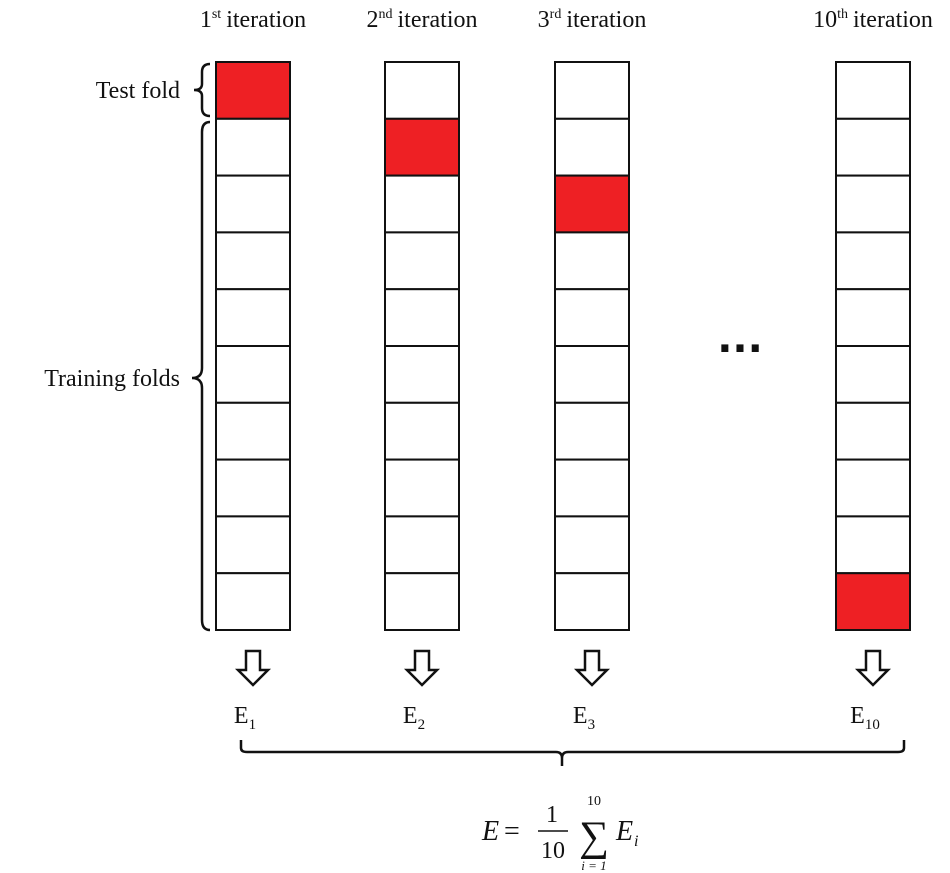  Describe the element at coordinates (865, 718) in the screenshot. I see `iteration-error: E10` at that location.